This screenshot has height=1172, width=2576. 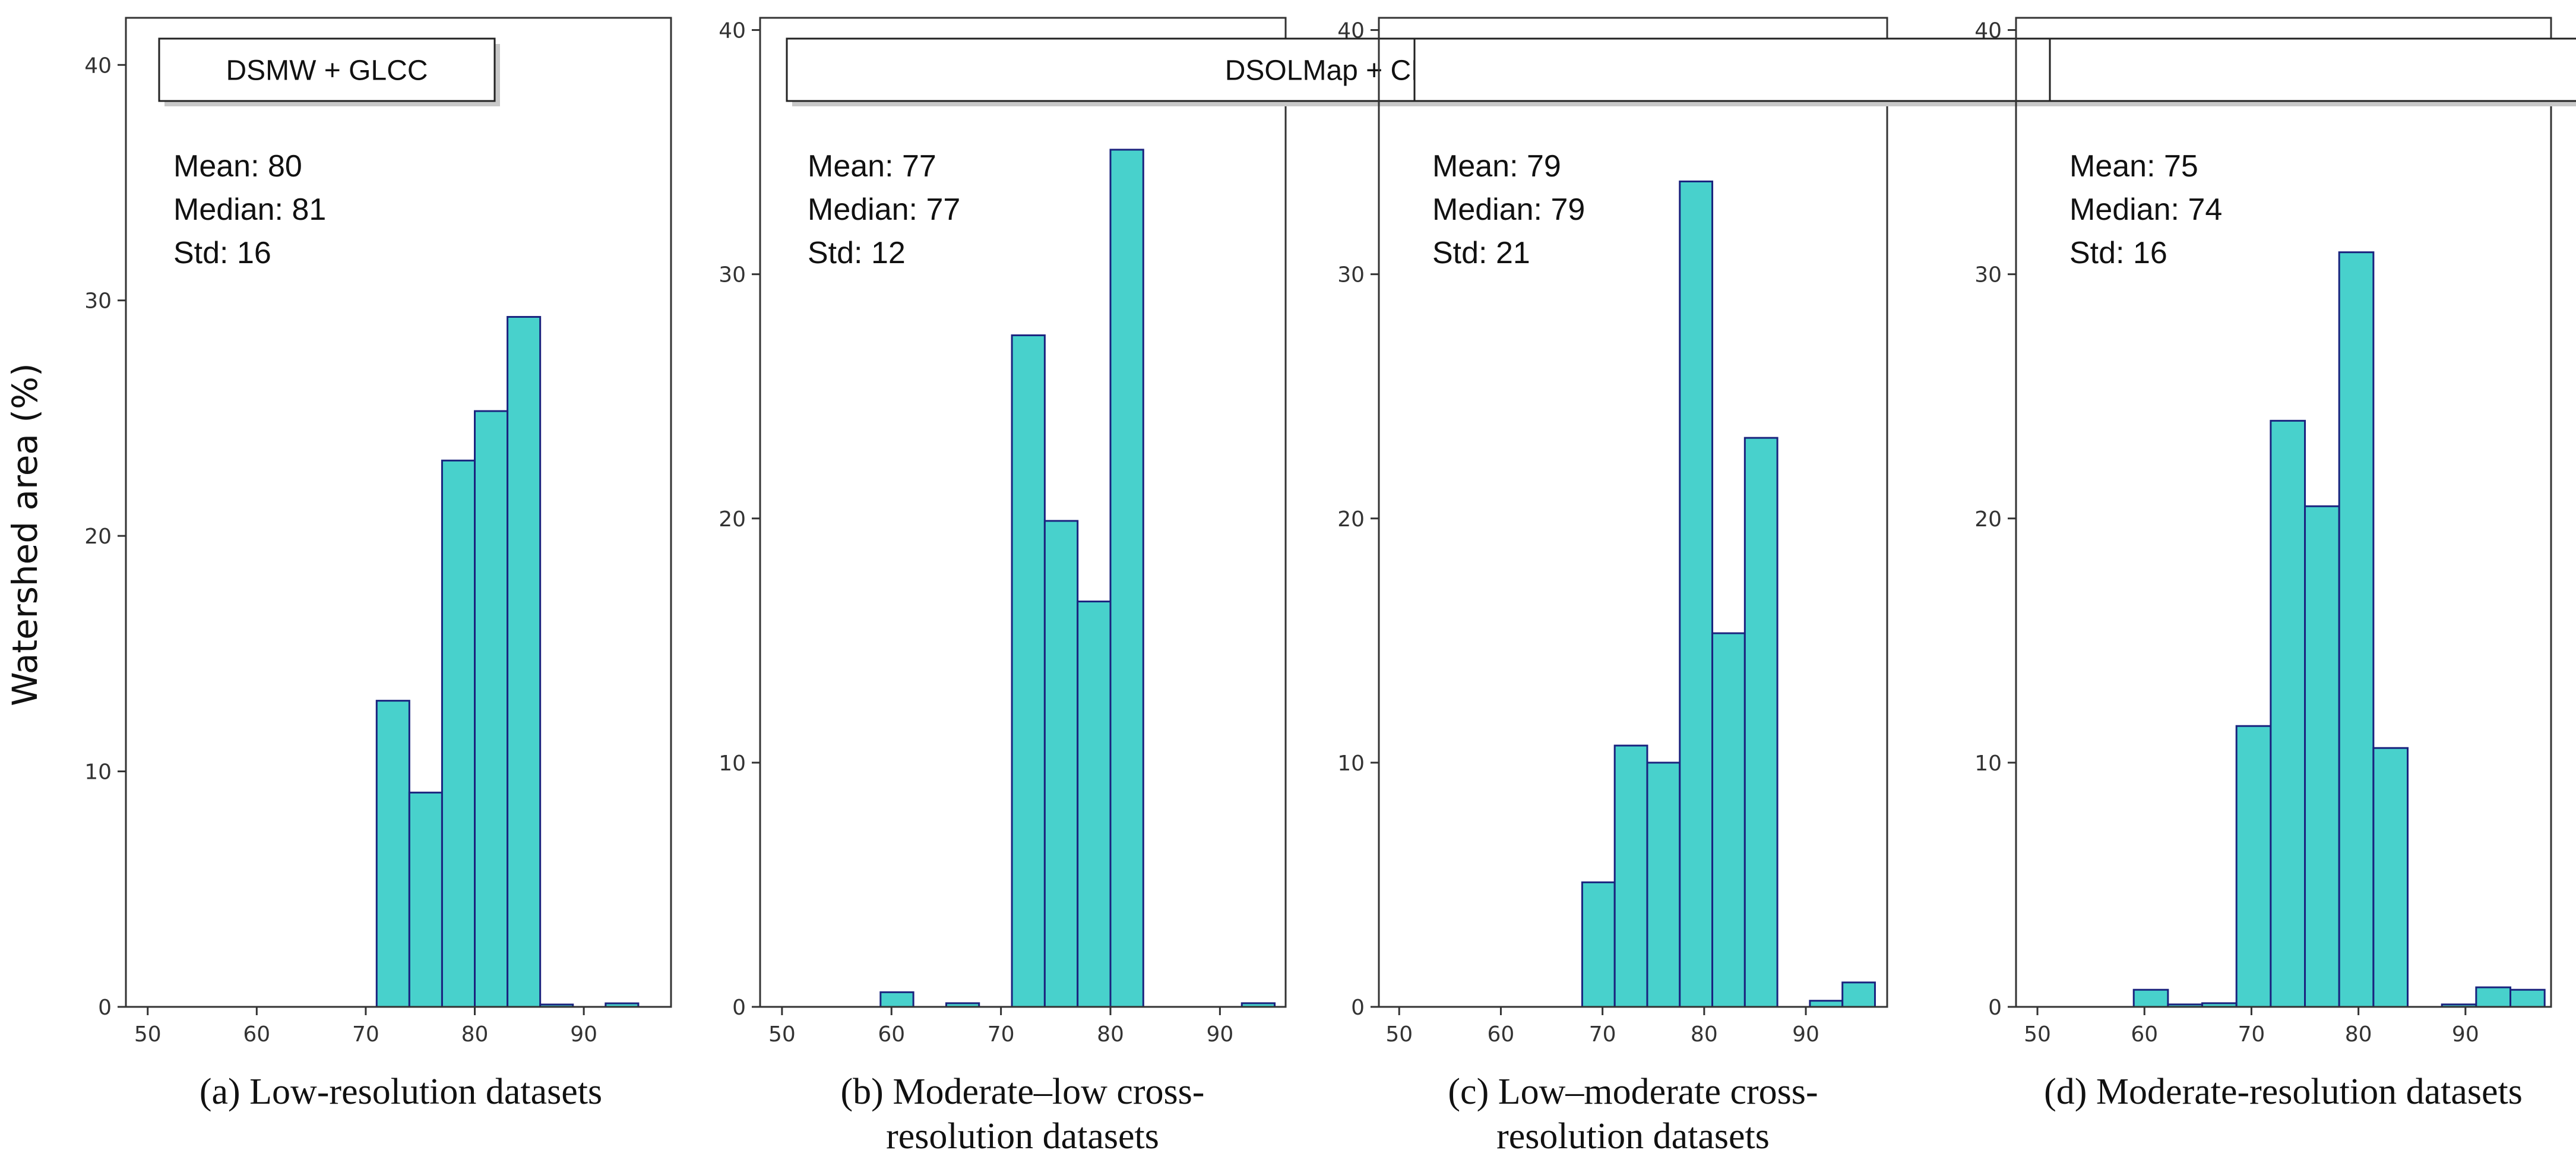 I want to click on panel-caption: (a) Low-resolution datasets, so click(x=401, y=1092).